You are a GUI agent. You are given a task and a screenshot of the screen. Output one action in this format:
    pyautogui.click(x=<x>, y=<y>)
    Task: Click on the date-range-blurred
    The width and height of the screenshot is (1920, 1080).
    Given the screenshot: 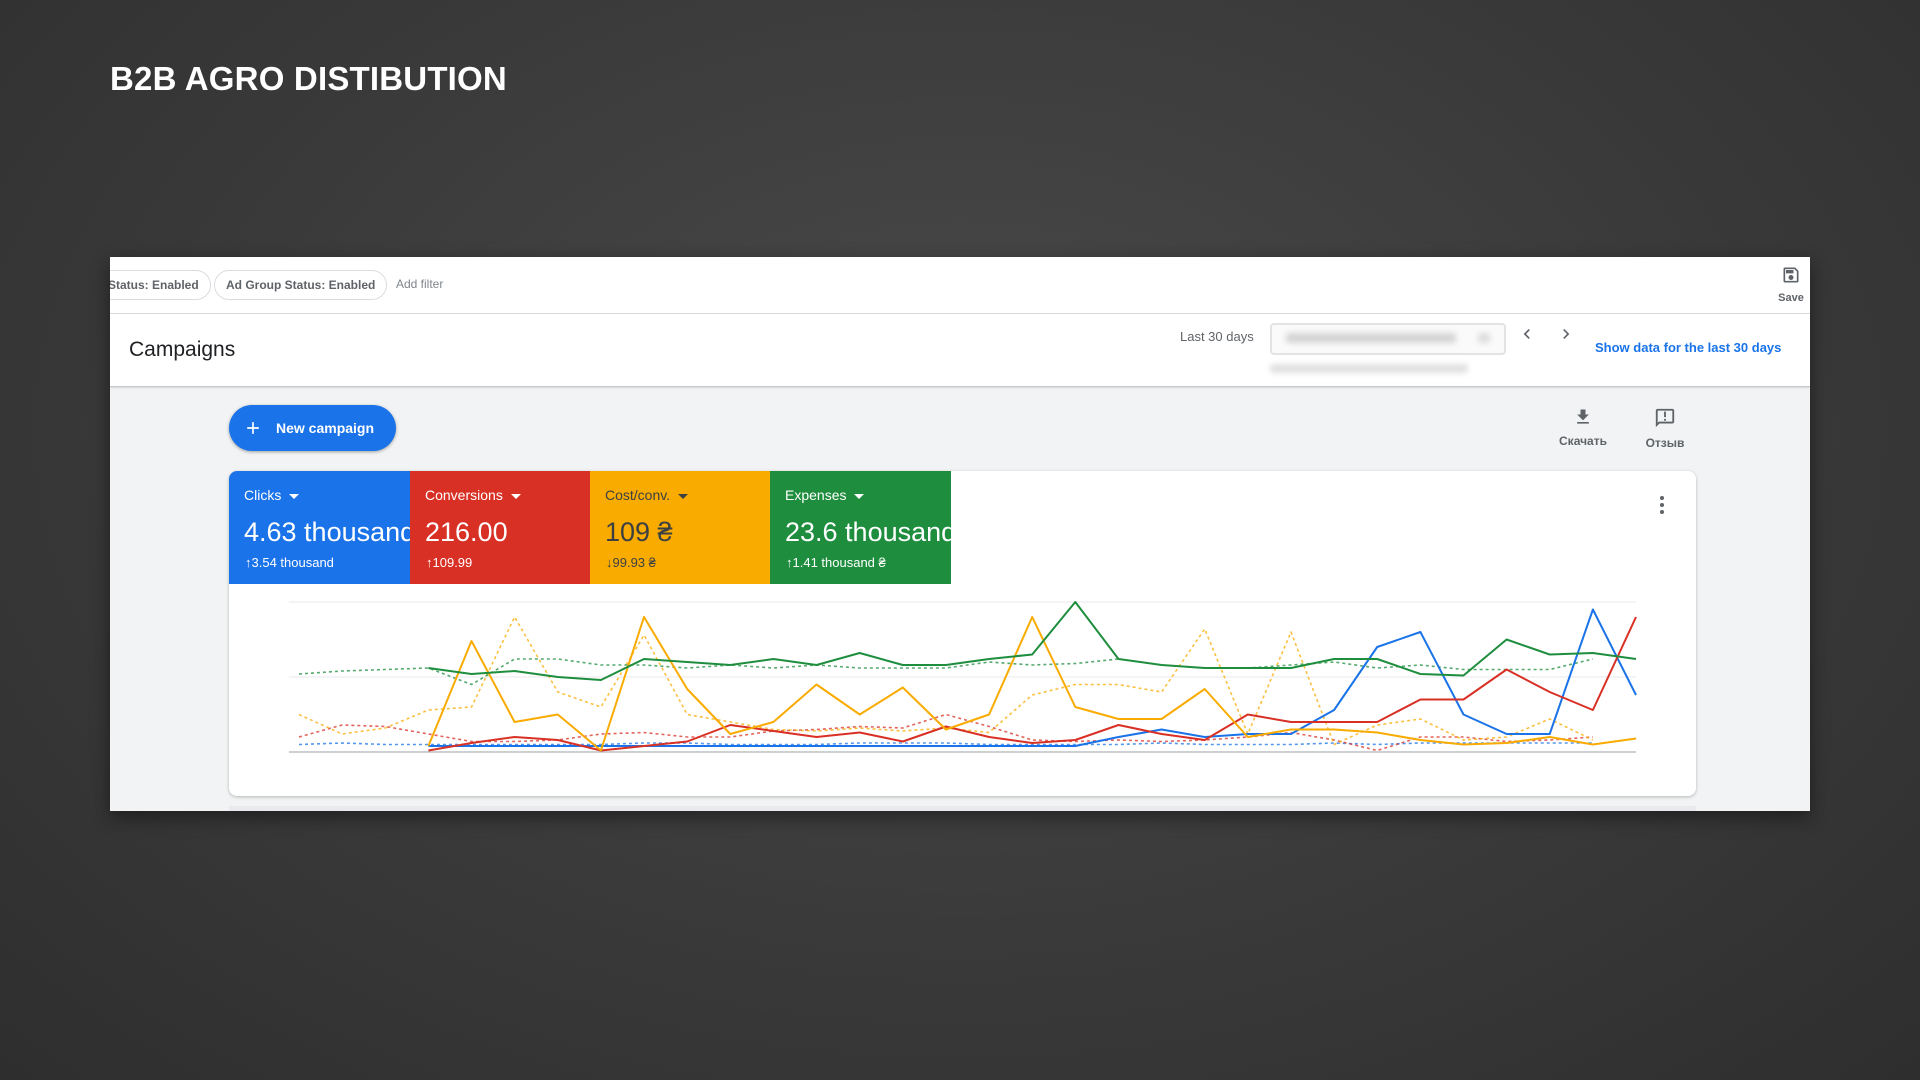 What is the action you would take?
    pyautogui.click(x=1371, y=338)
    